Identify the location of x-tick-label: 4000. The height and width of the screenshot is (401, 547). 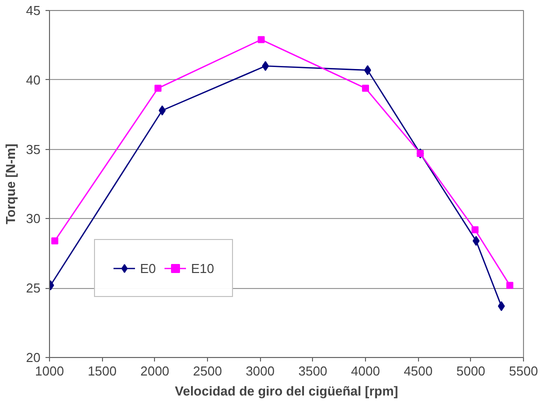
(365, 371).